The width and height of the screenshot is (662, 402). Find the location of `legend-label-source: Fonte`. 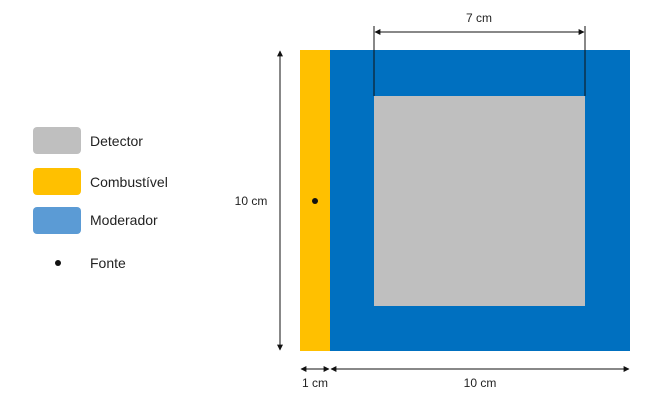

legend-label-source: Fonte is located at coordinates (108, 263).